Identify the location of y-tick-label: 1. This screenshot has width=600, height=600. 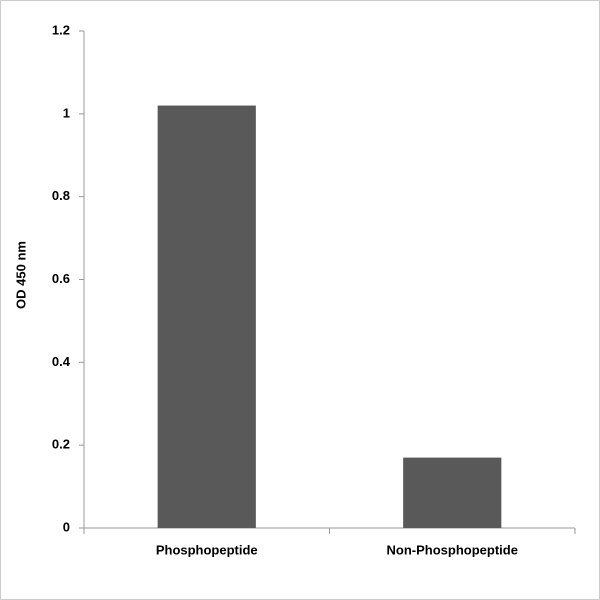
(66, 112).